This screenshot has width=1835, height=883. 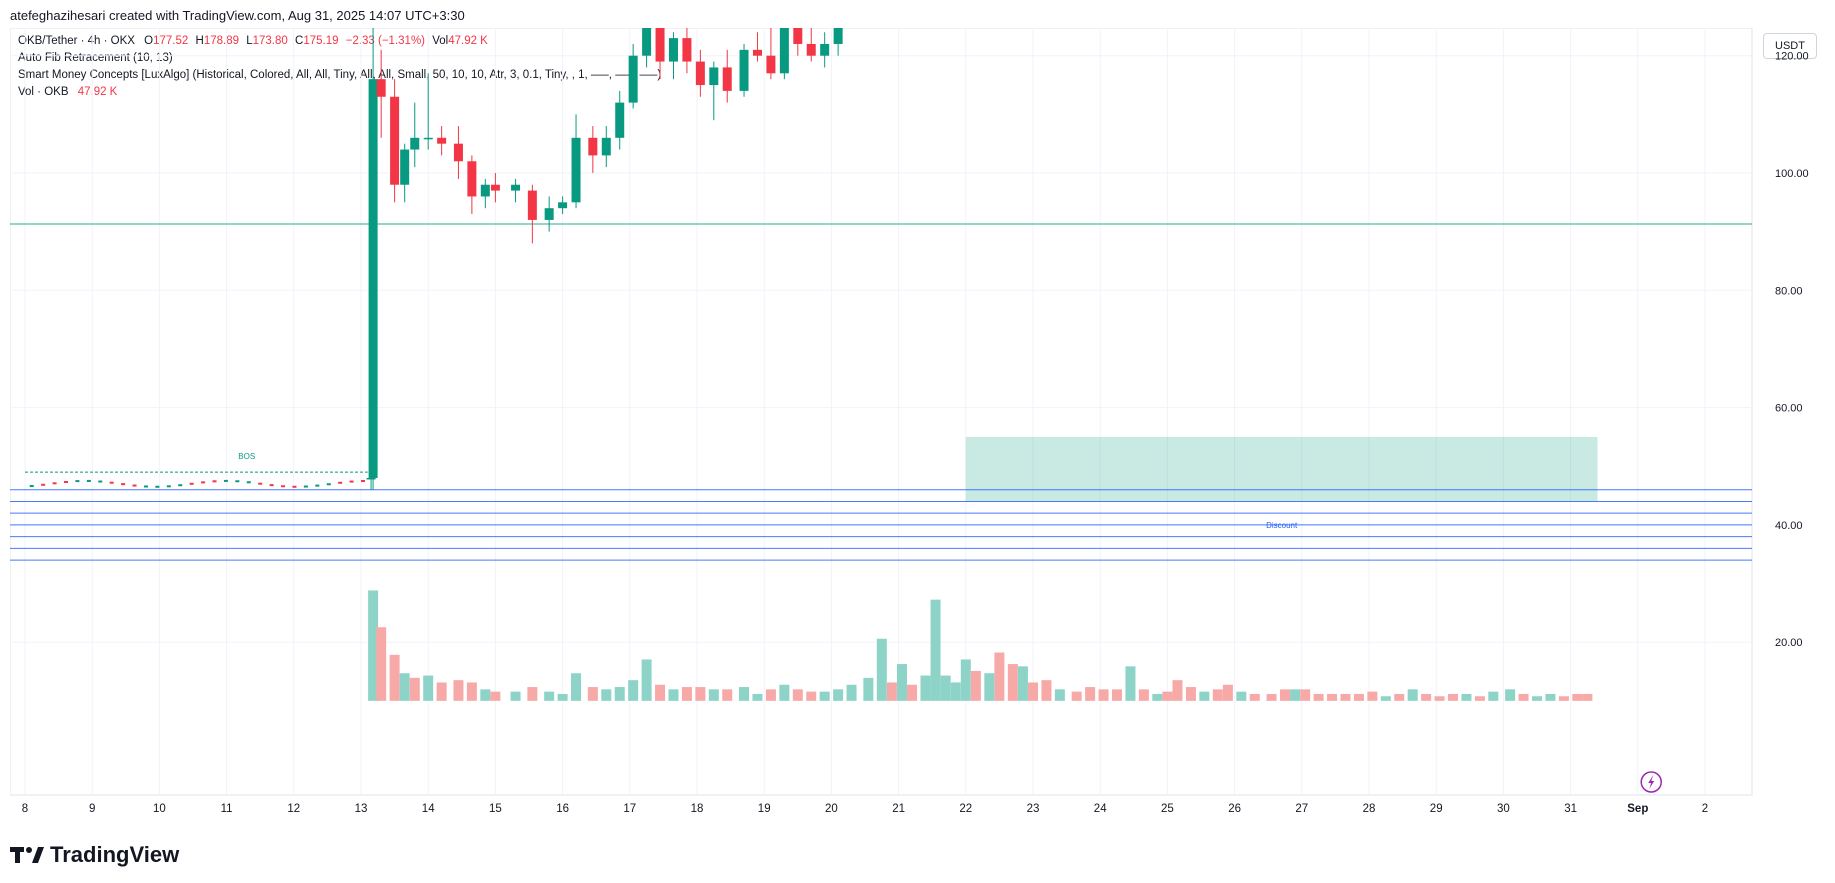 I want to click on x-tick-label: 2, so click(x=1705, y=809).